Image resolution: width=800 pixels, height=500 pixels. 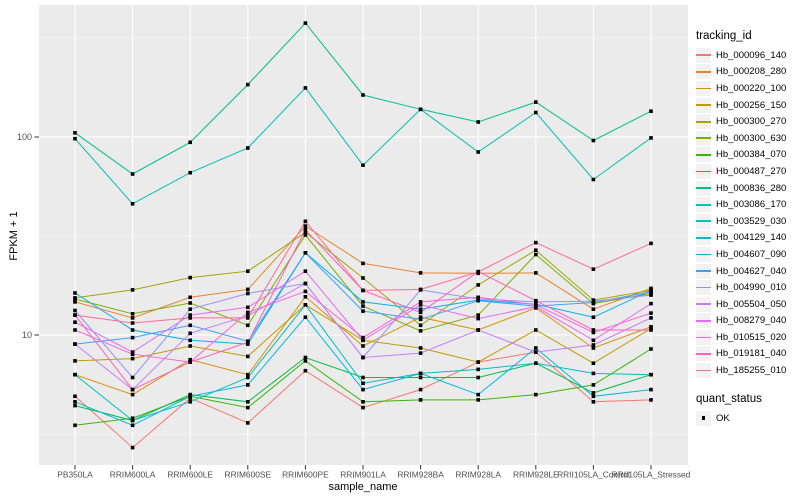 What do you see at coordinates (751, 337) in the screenshot?
I see `legend-item-label: Hb_010515_020` at bounding box center [751, 337].